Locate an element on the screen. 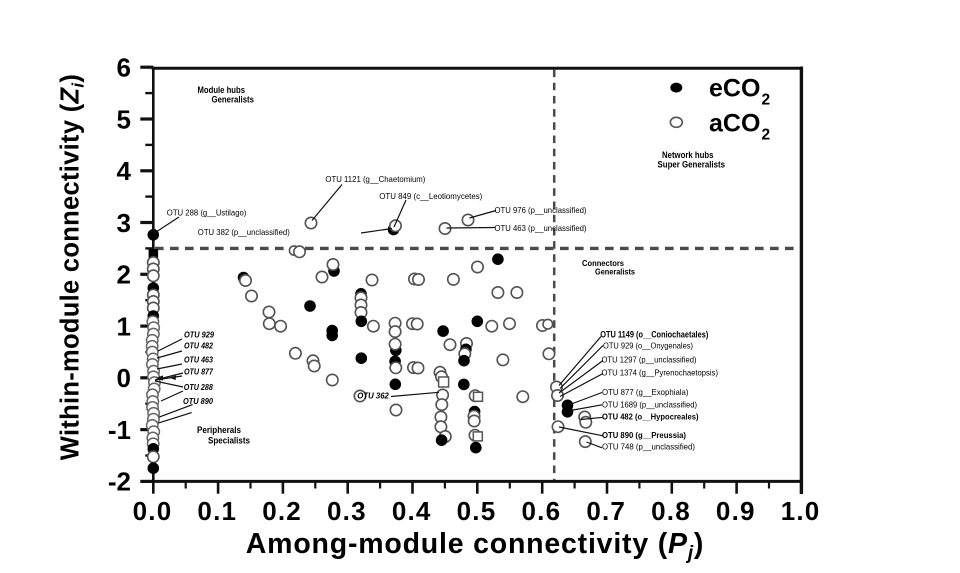  svg-text: 1 is located at coordinates (124, 326).